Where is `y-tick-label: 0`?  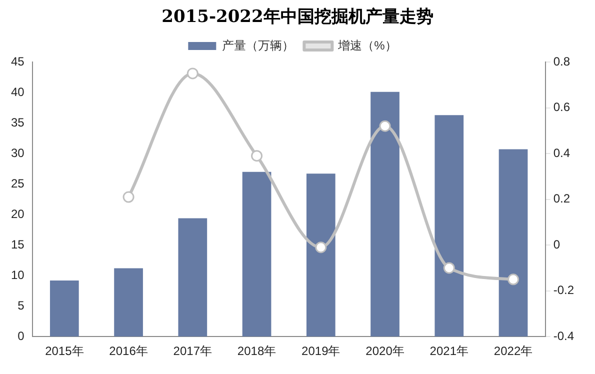 y-tick-label: 0 is located at coordinates (21, 335).